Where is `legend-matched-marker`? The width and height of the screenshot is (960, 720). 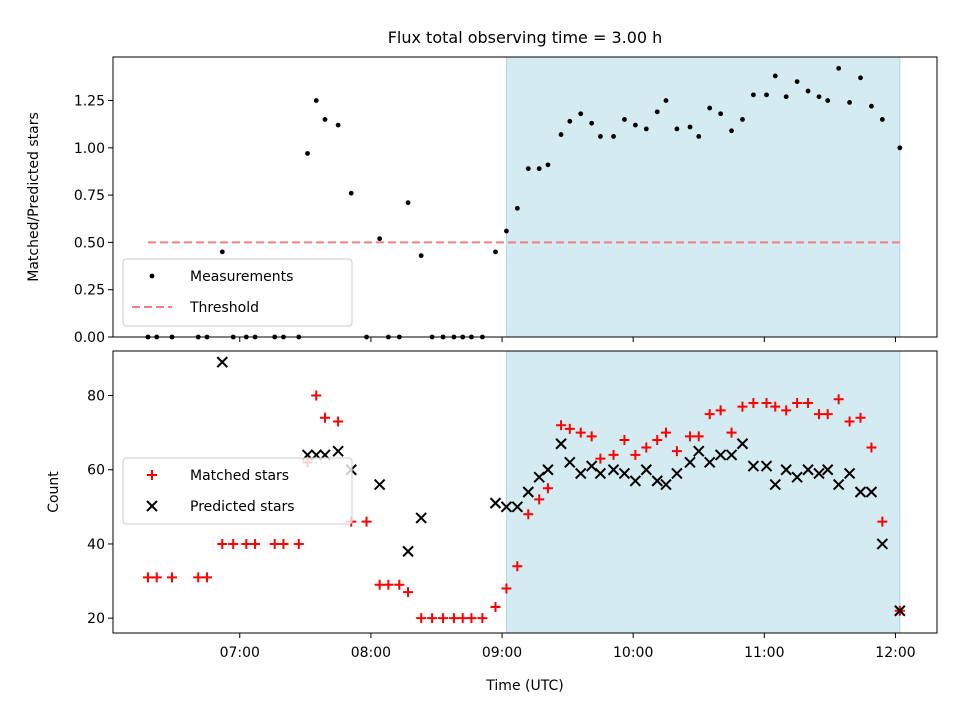 legend-matched-marker is located at coordinates (152, 475).